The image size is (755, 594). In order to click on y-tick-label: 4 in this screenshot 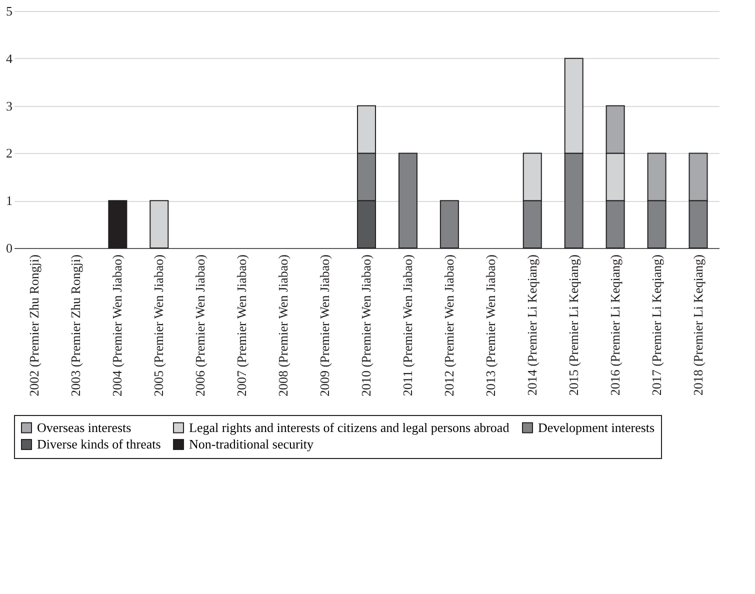, I will do `click(9, 58)`.